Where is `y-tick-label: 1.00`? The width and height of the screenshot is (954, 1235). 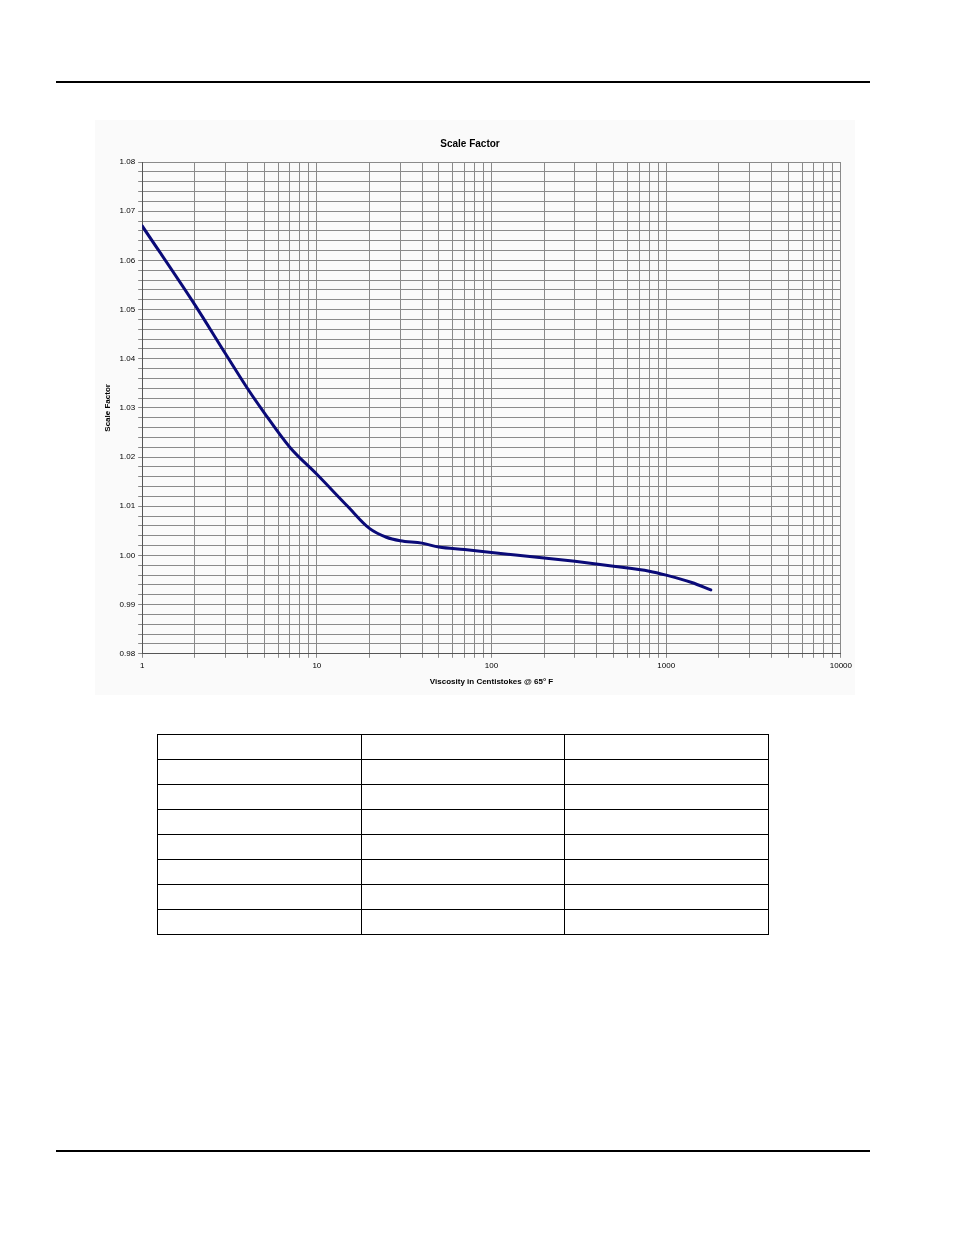 y-tick-label: 1.00 is located at coordinates (127, 555).